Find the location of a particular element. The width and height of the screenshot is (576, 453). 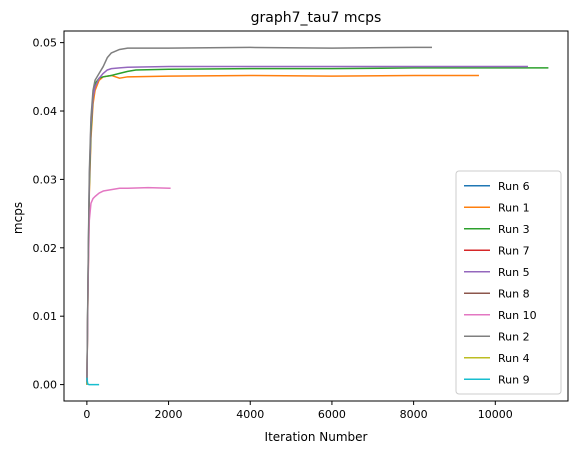

legend-label-run-10: Run 10 is located at coordinates (517, 315).